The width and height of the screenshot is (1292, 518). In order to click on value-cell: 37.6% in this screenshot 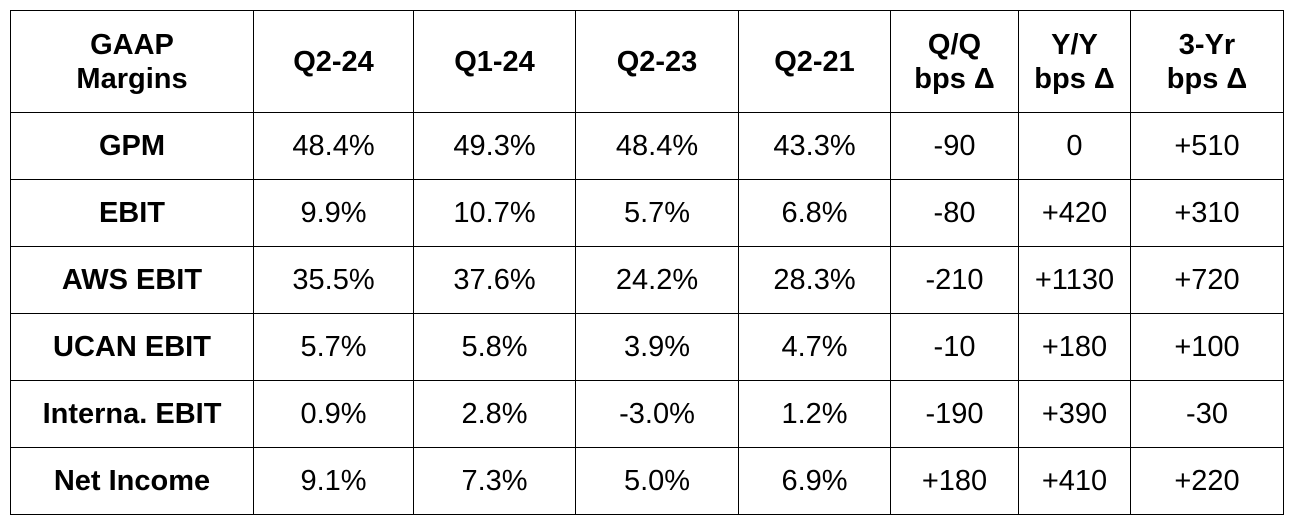, I will do `click(494, 280)`.